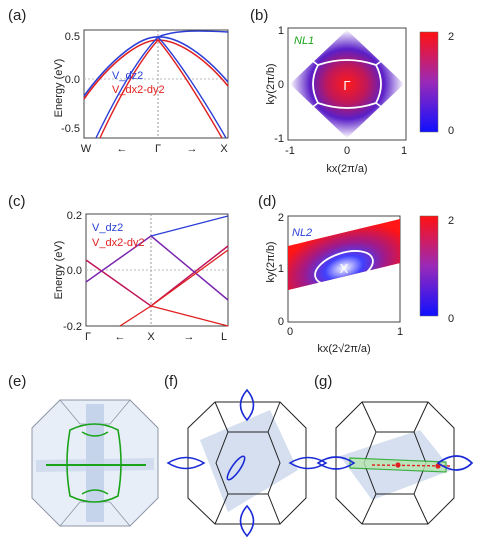 The height and width of the screenshot is (542, 480). I want to click on panel-a-legend-blue: V_dz2, so click(127, 76).